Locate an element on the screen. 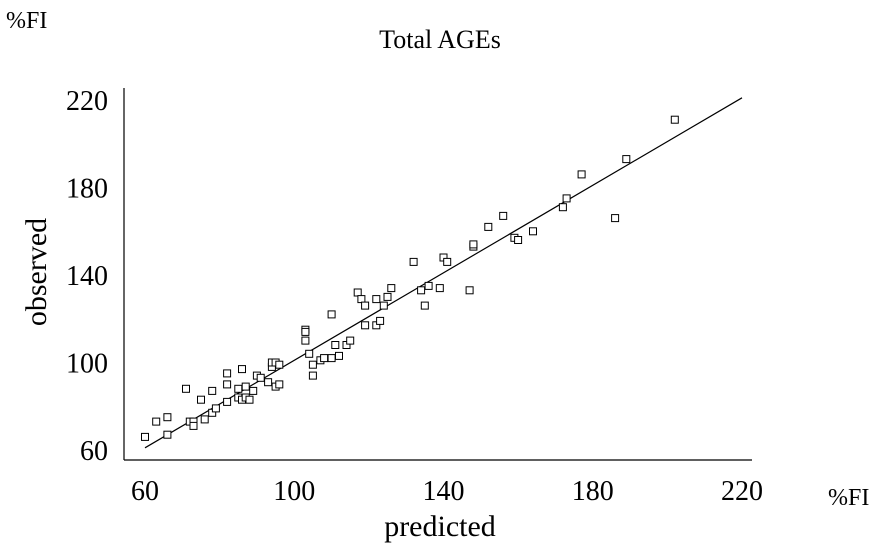 The width and height of the screenshot is (883, 546). y-tick-label: 140 is located at coordinates (87, 276).